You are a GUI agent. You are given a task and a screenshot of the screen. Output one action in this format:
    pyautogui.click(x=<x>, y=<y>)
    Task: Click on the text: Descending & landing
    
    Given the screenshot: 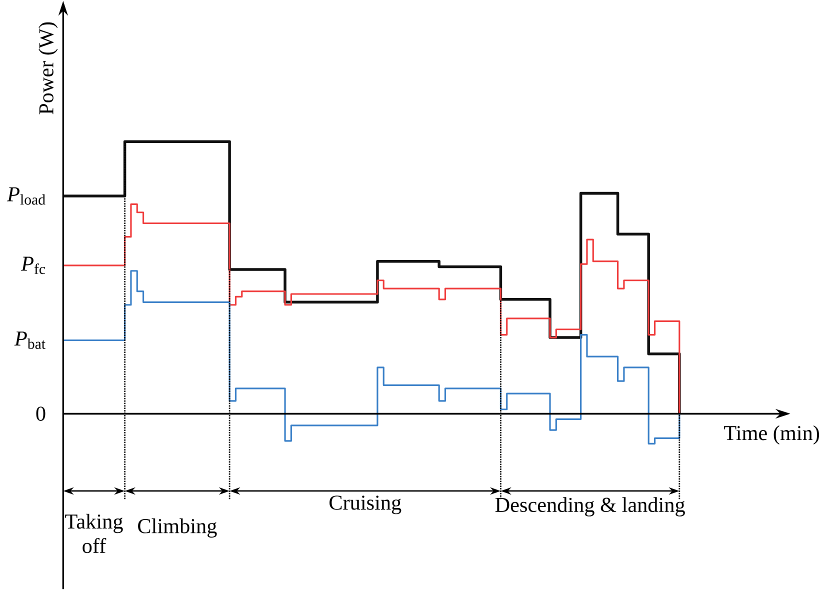 What is the action you would take?
    pyautogui.click(x=590, y=506)
    